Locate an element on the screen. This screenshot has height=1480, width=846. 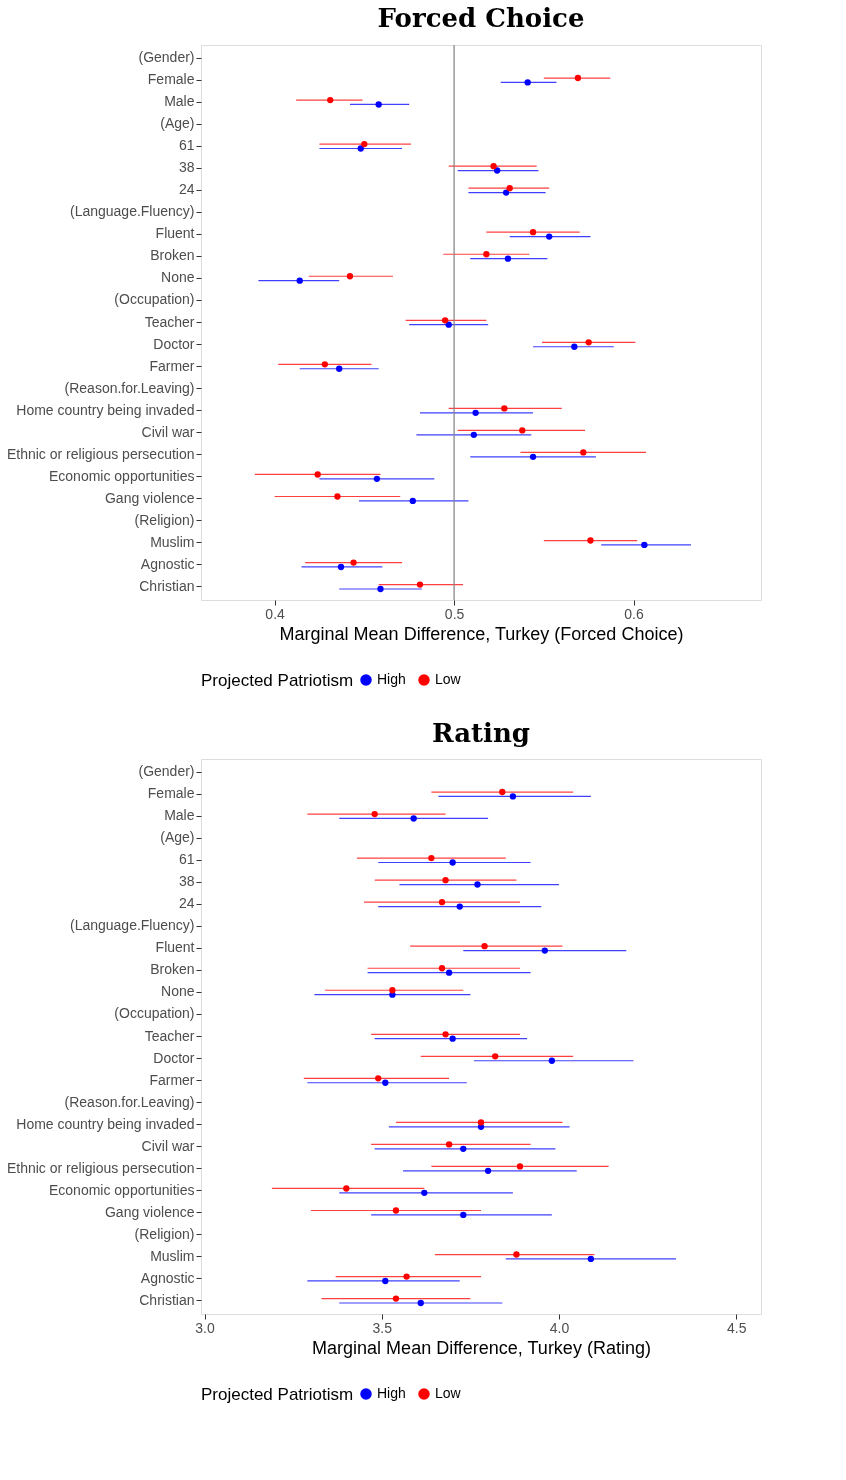
x-tick-label: 4.0 is located at coordinates (559, 1327).